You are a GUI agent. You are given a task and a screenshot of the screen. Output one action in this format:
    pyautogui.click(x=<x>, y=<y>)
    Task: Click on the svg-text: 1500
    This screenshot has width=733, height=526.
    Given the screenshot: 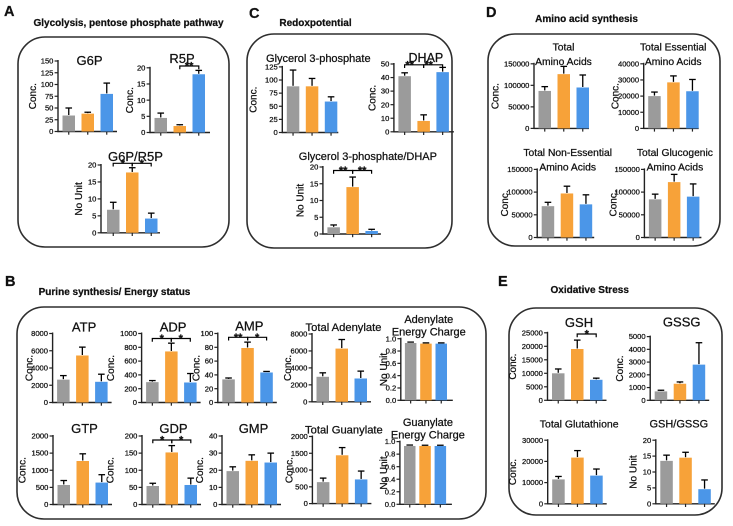 What is the action you would take?
    pyautogui.click(x=299, y=453)
    